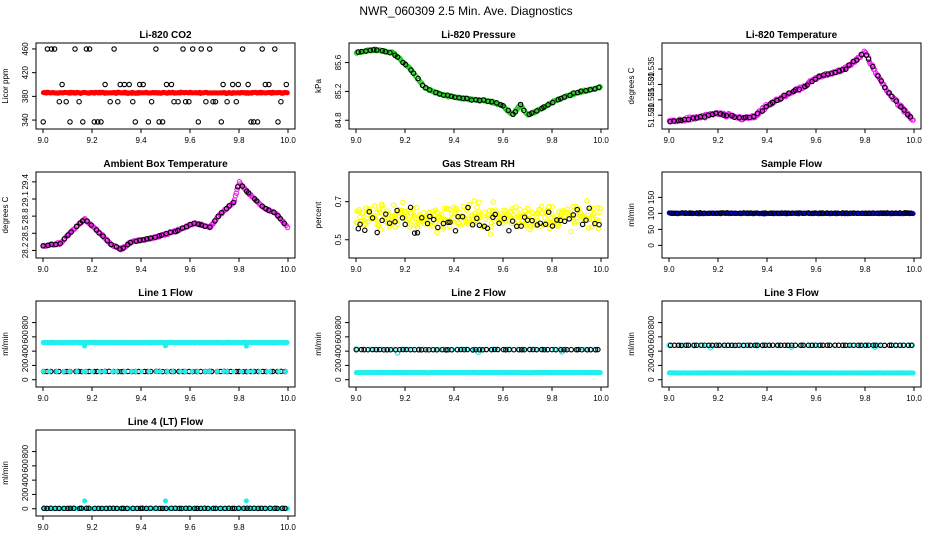  What do you see at coordinates (25, 466) in the screenshot?
I see `y-tick-label: 600` at bounding box center [25, 466].